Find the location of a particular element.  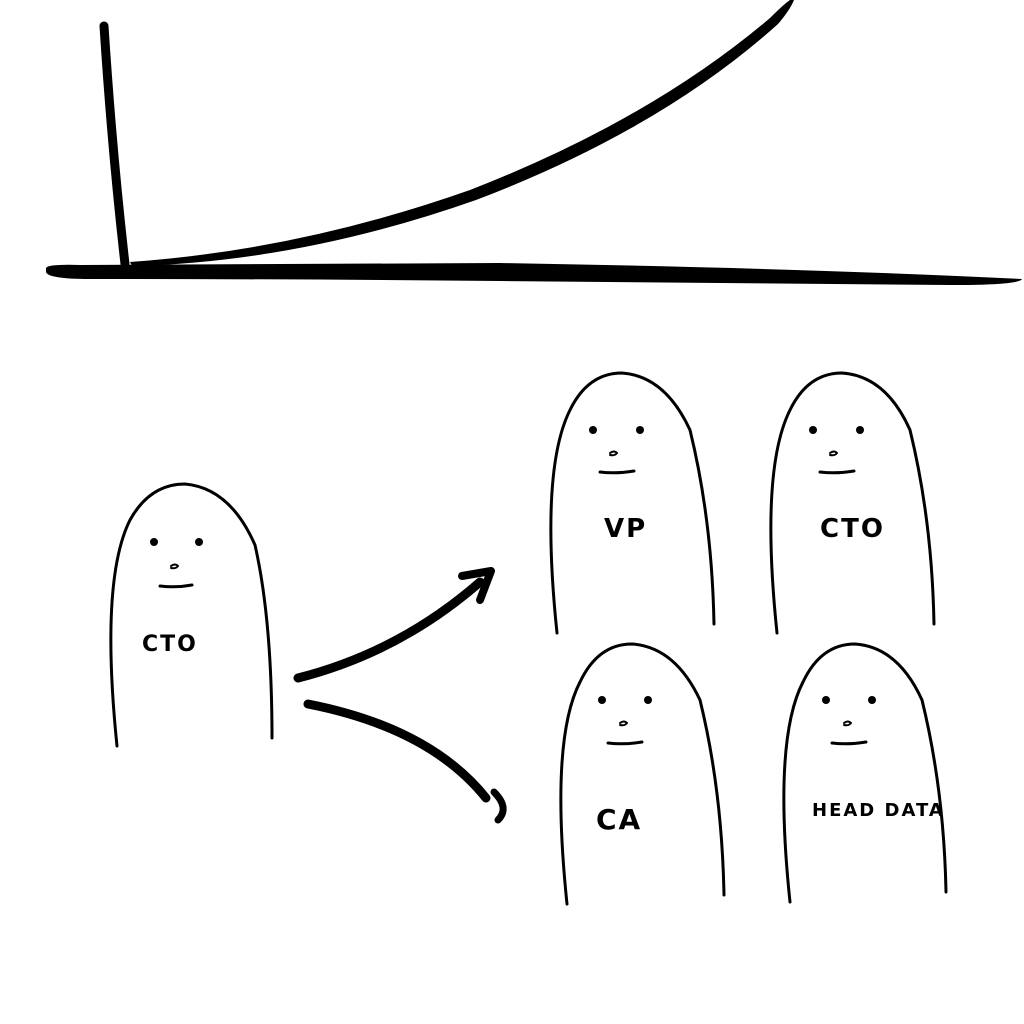

arrow-to-ca-head is located at coordinates (498, 806).